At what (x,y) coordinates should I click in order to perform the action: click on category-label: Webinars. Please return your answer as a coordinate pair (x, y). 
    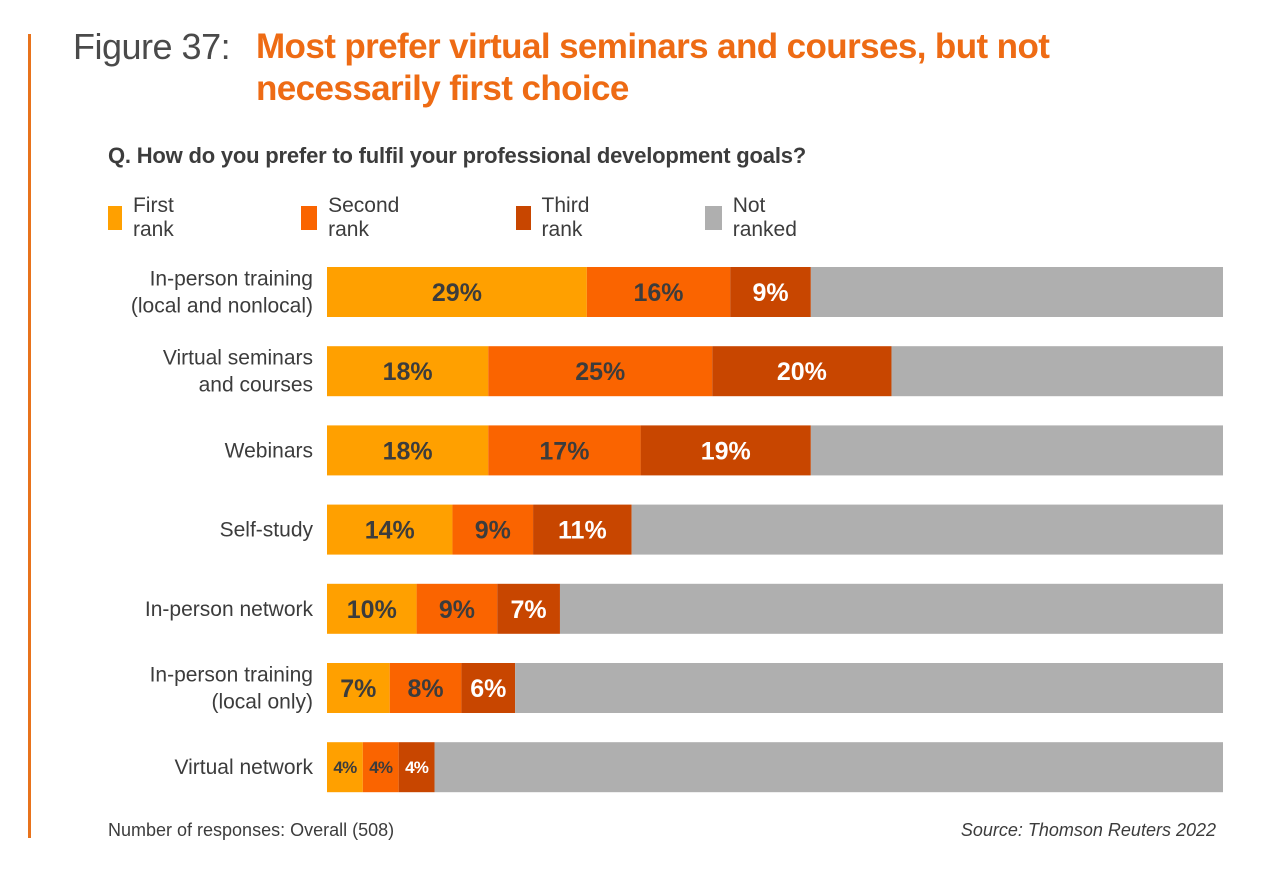
    Looking at the image, I should click on (269, 450).